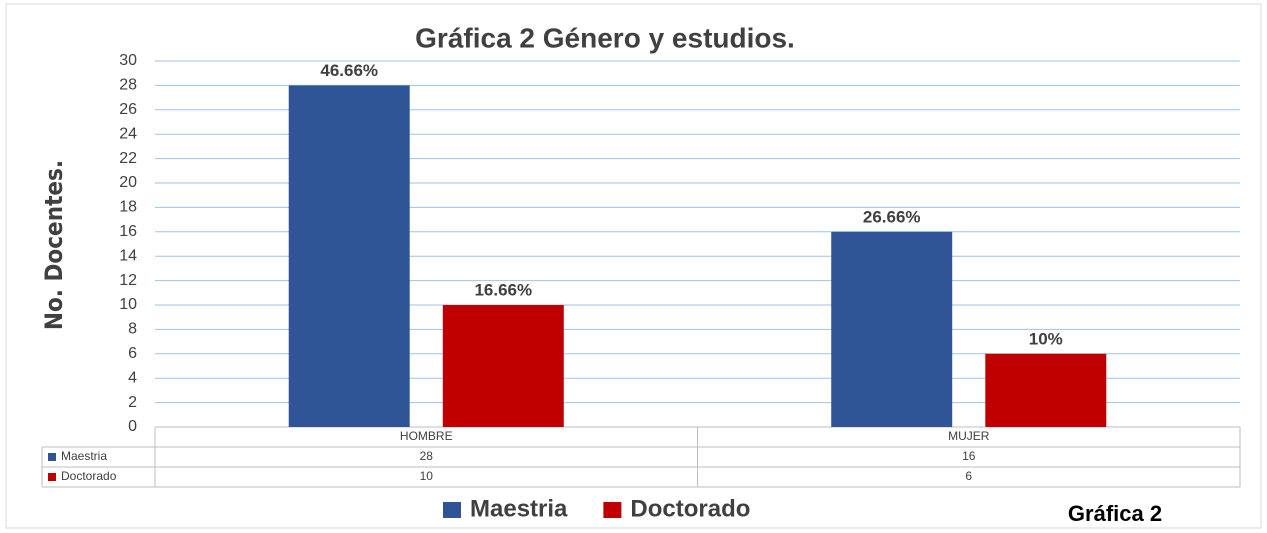 The width and height of the screenshot is (1267, 533). Describe the element at coordinates (1046, 338) in the screenshot. I see `data-label: 10%` at that location.